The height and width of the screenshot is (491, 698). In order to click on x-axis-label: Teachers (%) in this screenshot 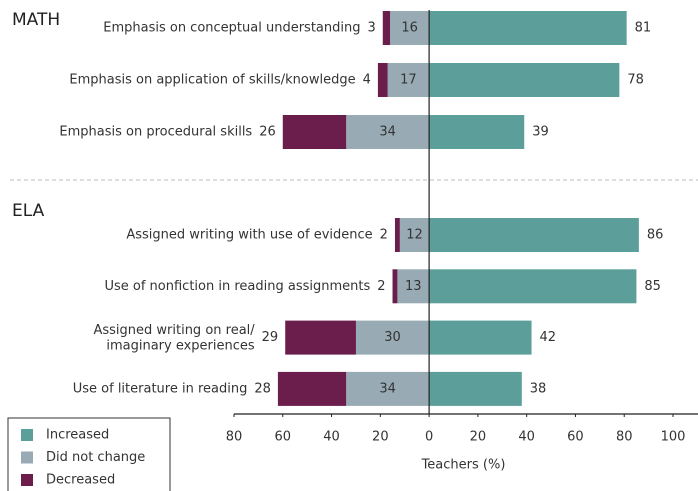, I will do `click(463, 465)`.